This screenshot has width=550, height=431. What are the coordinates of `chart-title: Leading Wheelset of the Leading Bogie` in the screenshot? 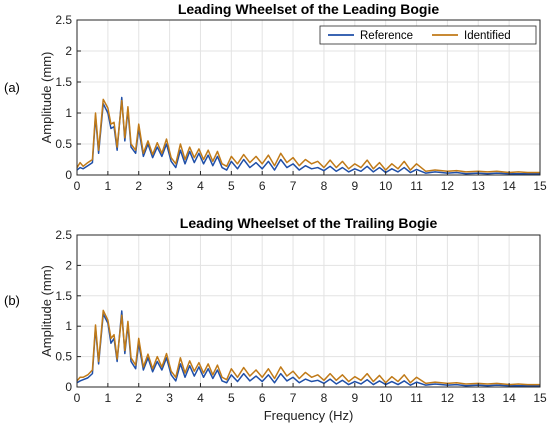 It's located at (309, 9).